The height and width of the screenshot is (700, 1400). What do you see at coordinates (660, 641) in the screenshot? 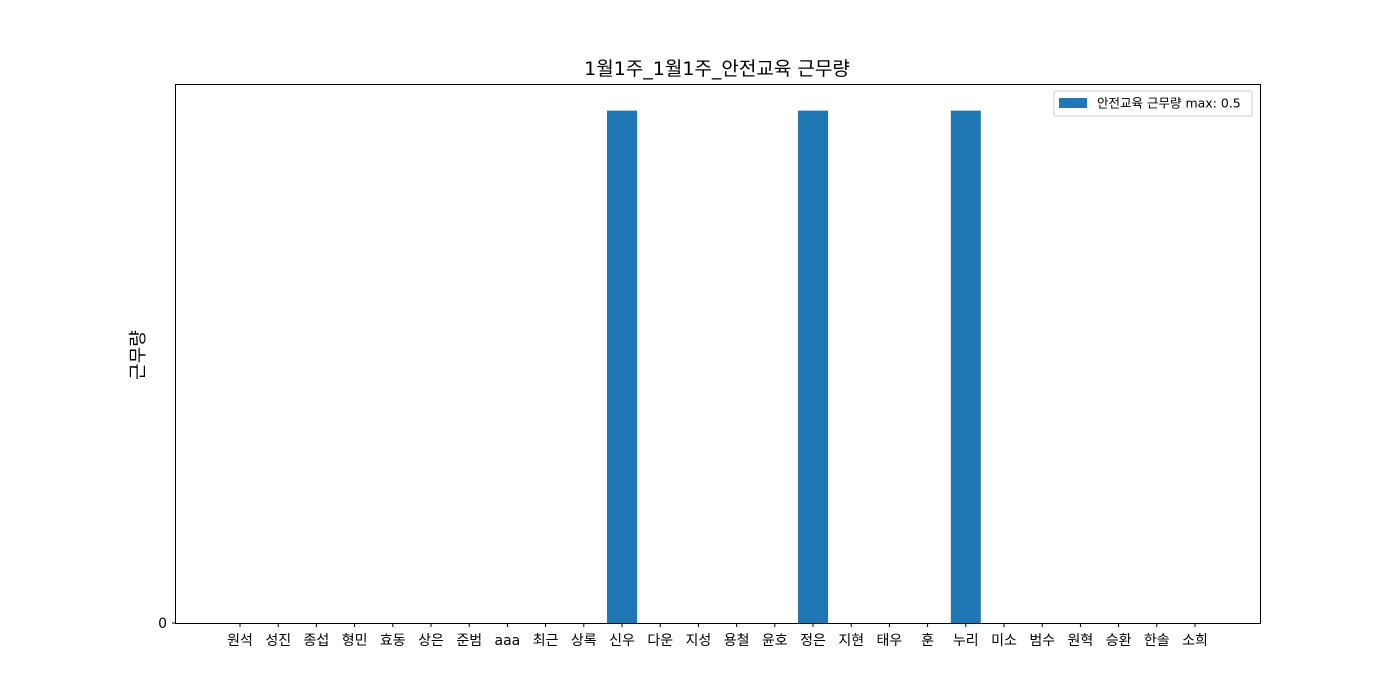
I see `x-tick-label: 다운` at bounding box center [660, 641].